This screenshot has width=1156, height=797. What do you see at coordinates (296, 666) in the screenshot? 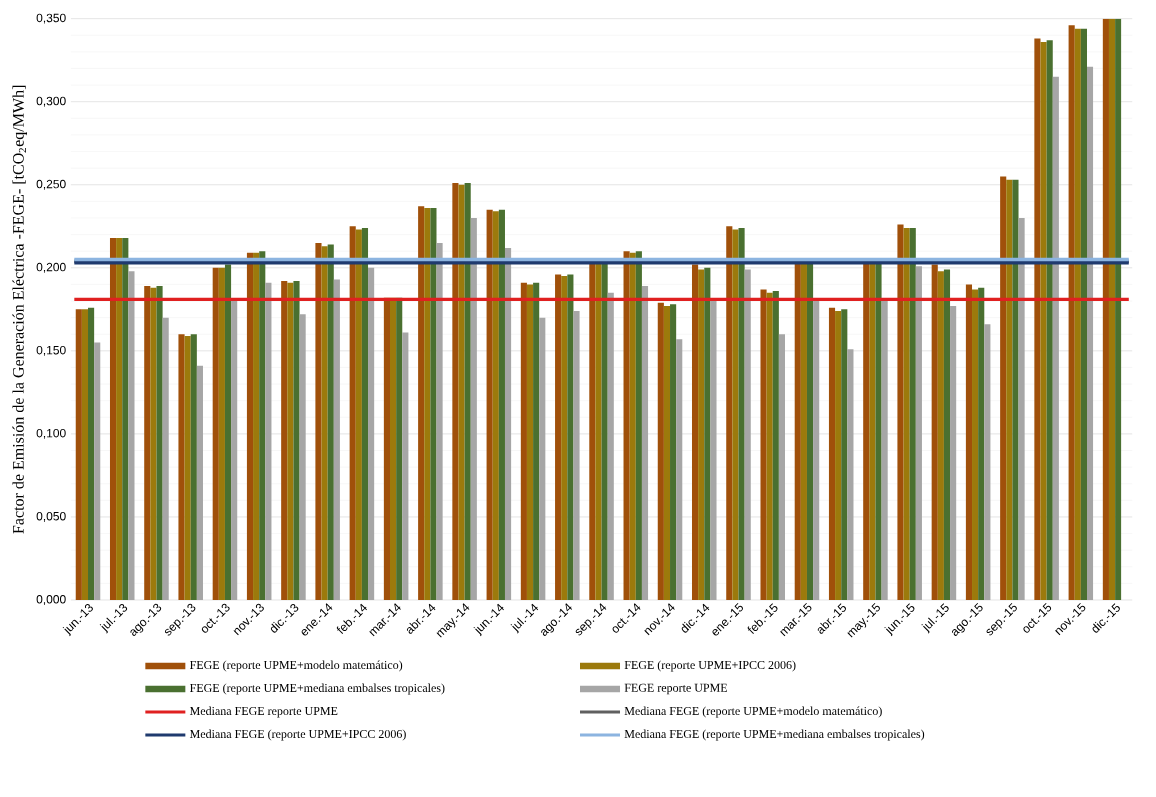
I see `legend-label: FEGE (reporte UPME+modelo matemático)` at bounding box center [296, 666].